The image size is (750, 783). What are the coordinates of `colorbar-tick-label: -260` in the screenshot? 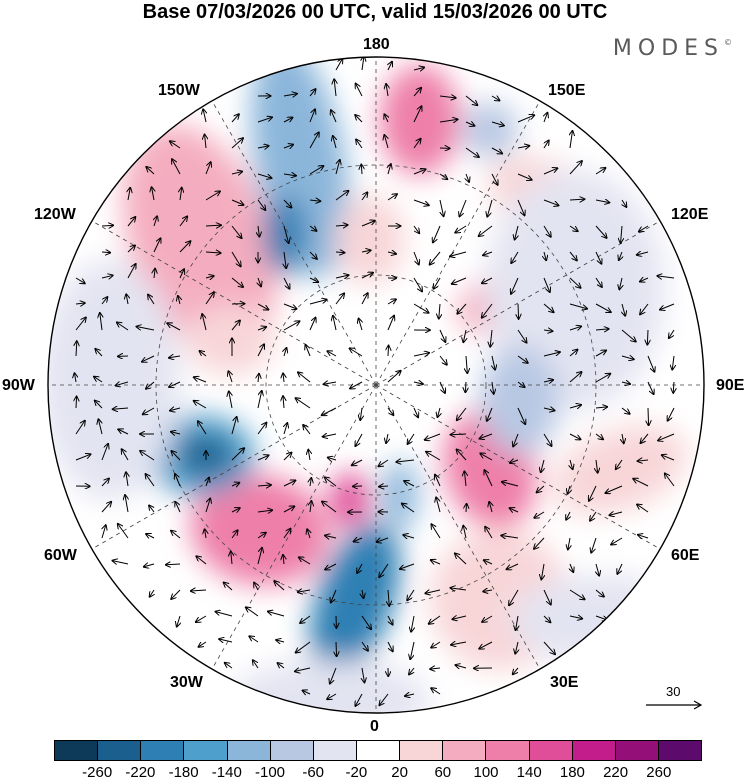 It's located at (97, 772).